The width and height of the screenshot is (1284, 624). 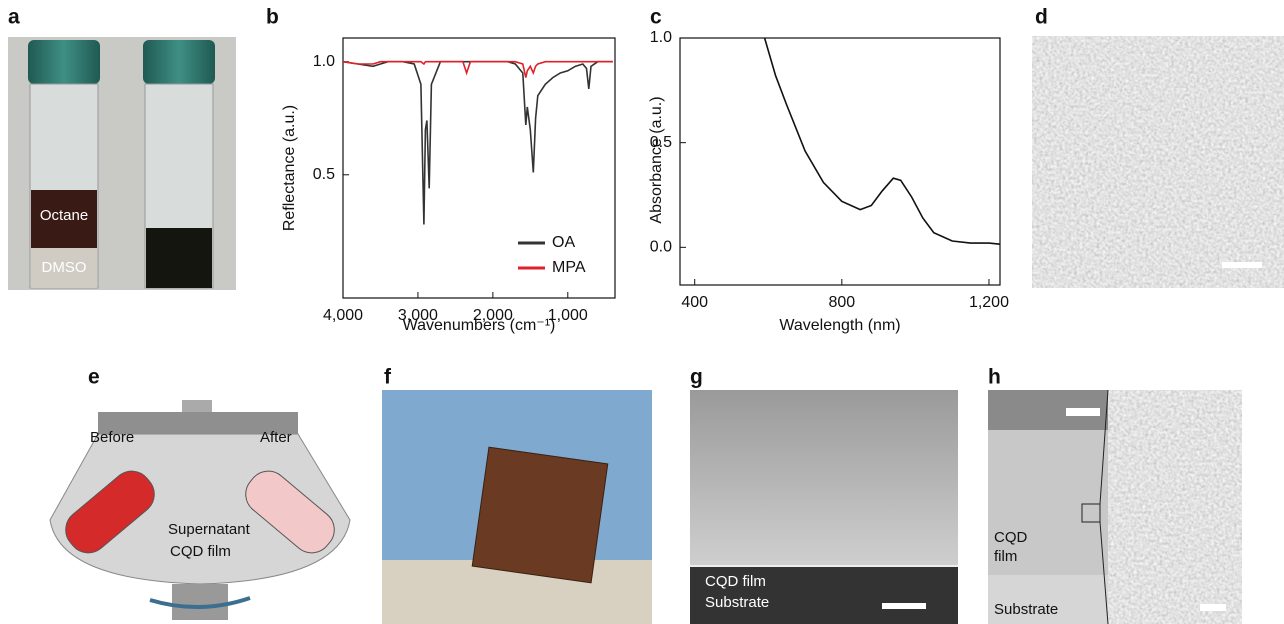 What do you see at coordinates (1091, 513) in the screenshot?
I see `inset-box` at bounding box center [1091, 513].